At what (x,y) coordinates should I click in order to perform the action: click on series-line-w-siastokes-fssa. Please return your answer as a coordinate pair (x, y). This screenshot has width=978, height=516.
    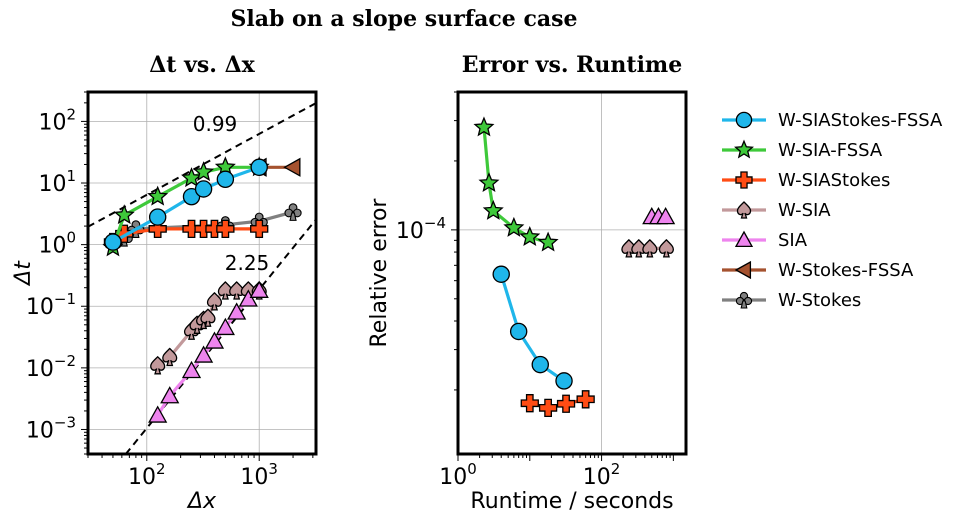
    Looking at the image, I should click on (532, 328).